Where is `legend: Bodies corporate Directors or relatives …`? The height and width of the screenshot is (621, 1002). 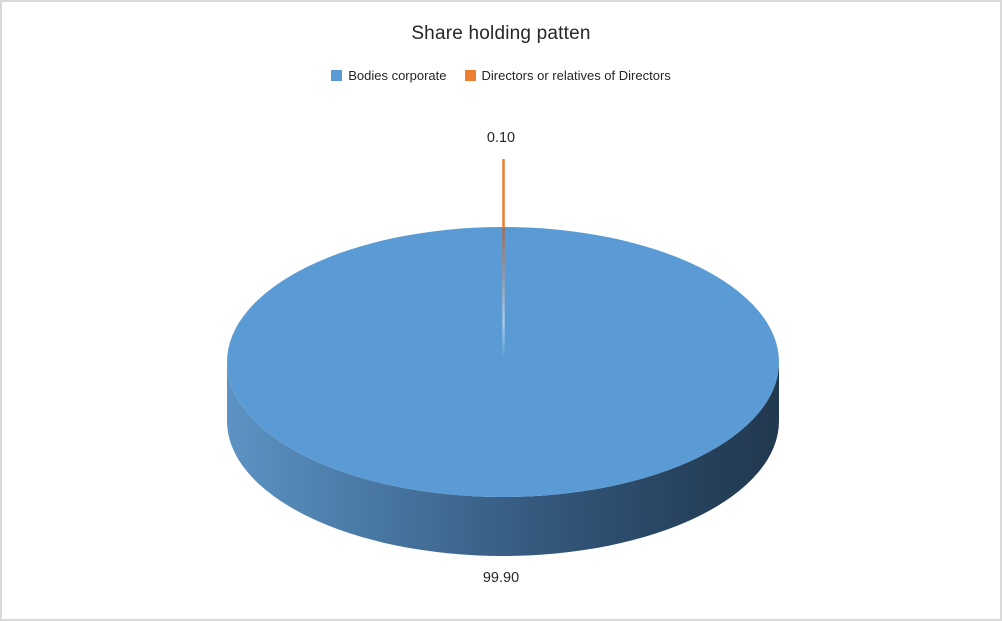
legend: Bodies corporate Directors or relatives … is located at coordinates (501, 75).